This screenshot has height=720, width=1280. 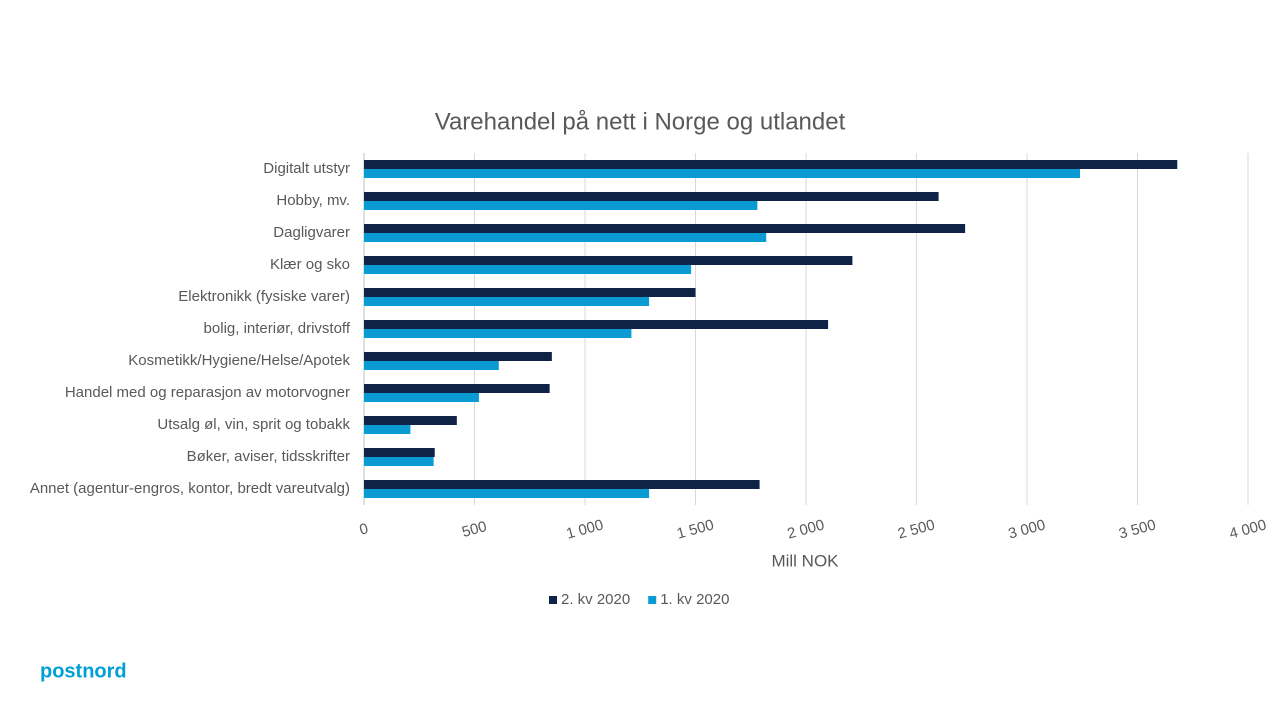 What do you see at coordinates (313, 200) in the screenshot?
I see `y-tick-label: Hobby, mv.` at bounding box center [313, 200].